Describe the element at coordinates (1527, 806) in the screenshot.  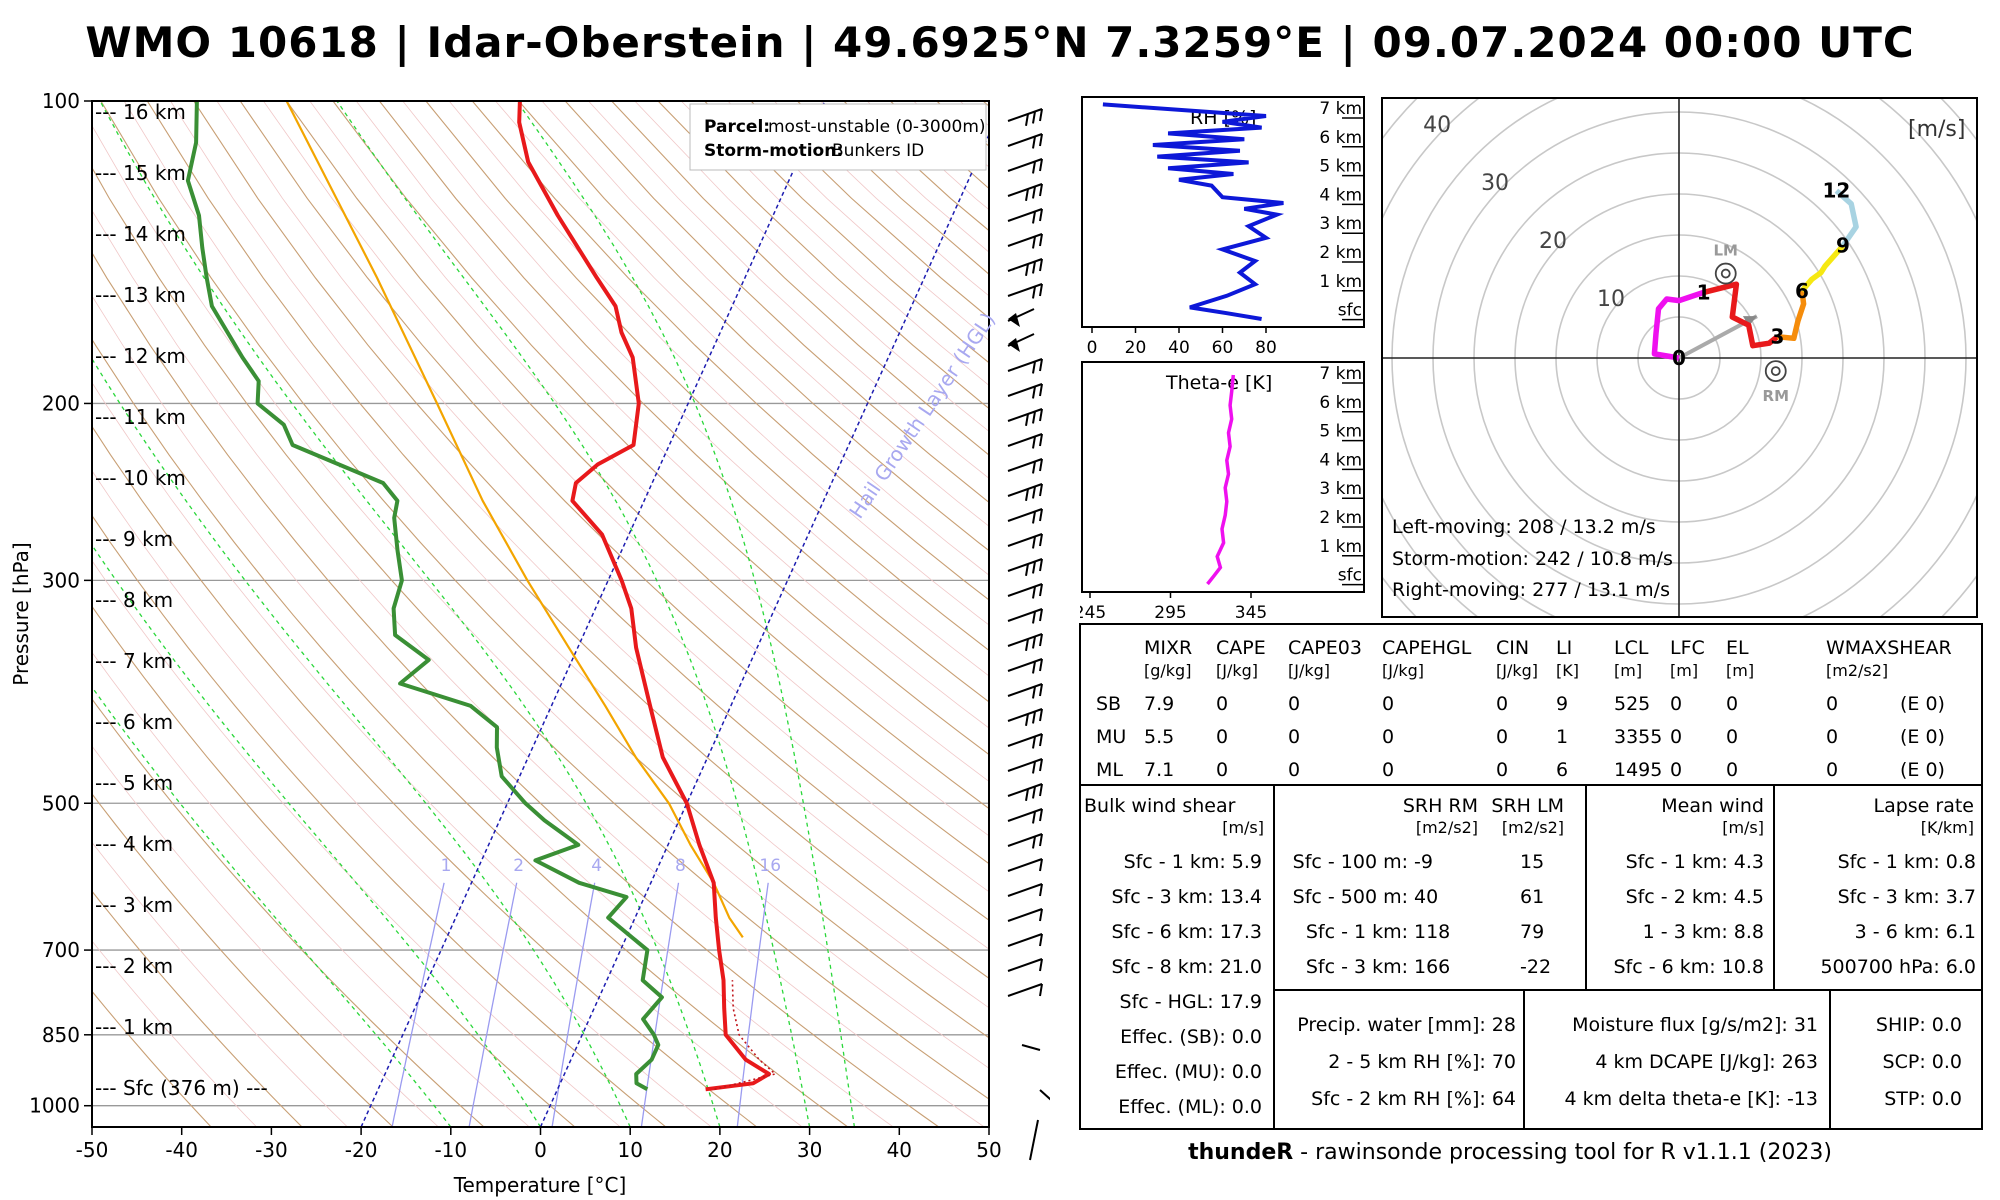
I see `srh-lm-header: SRH LM` at that location.